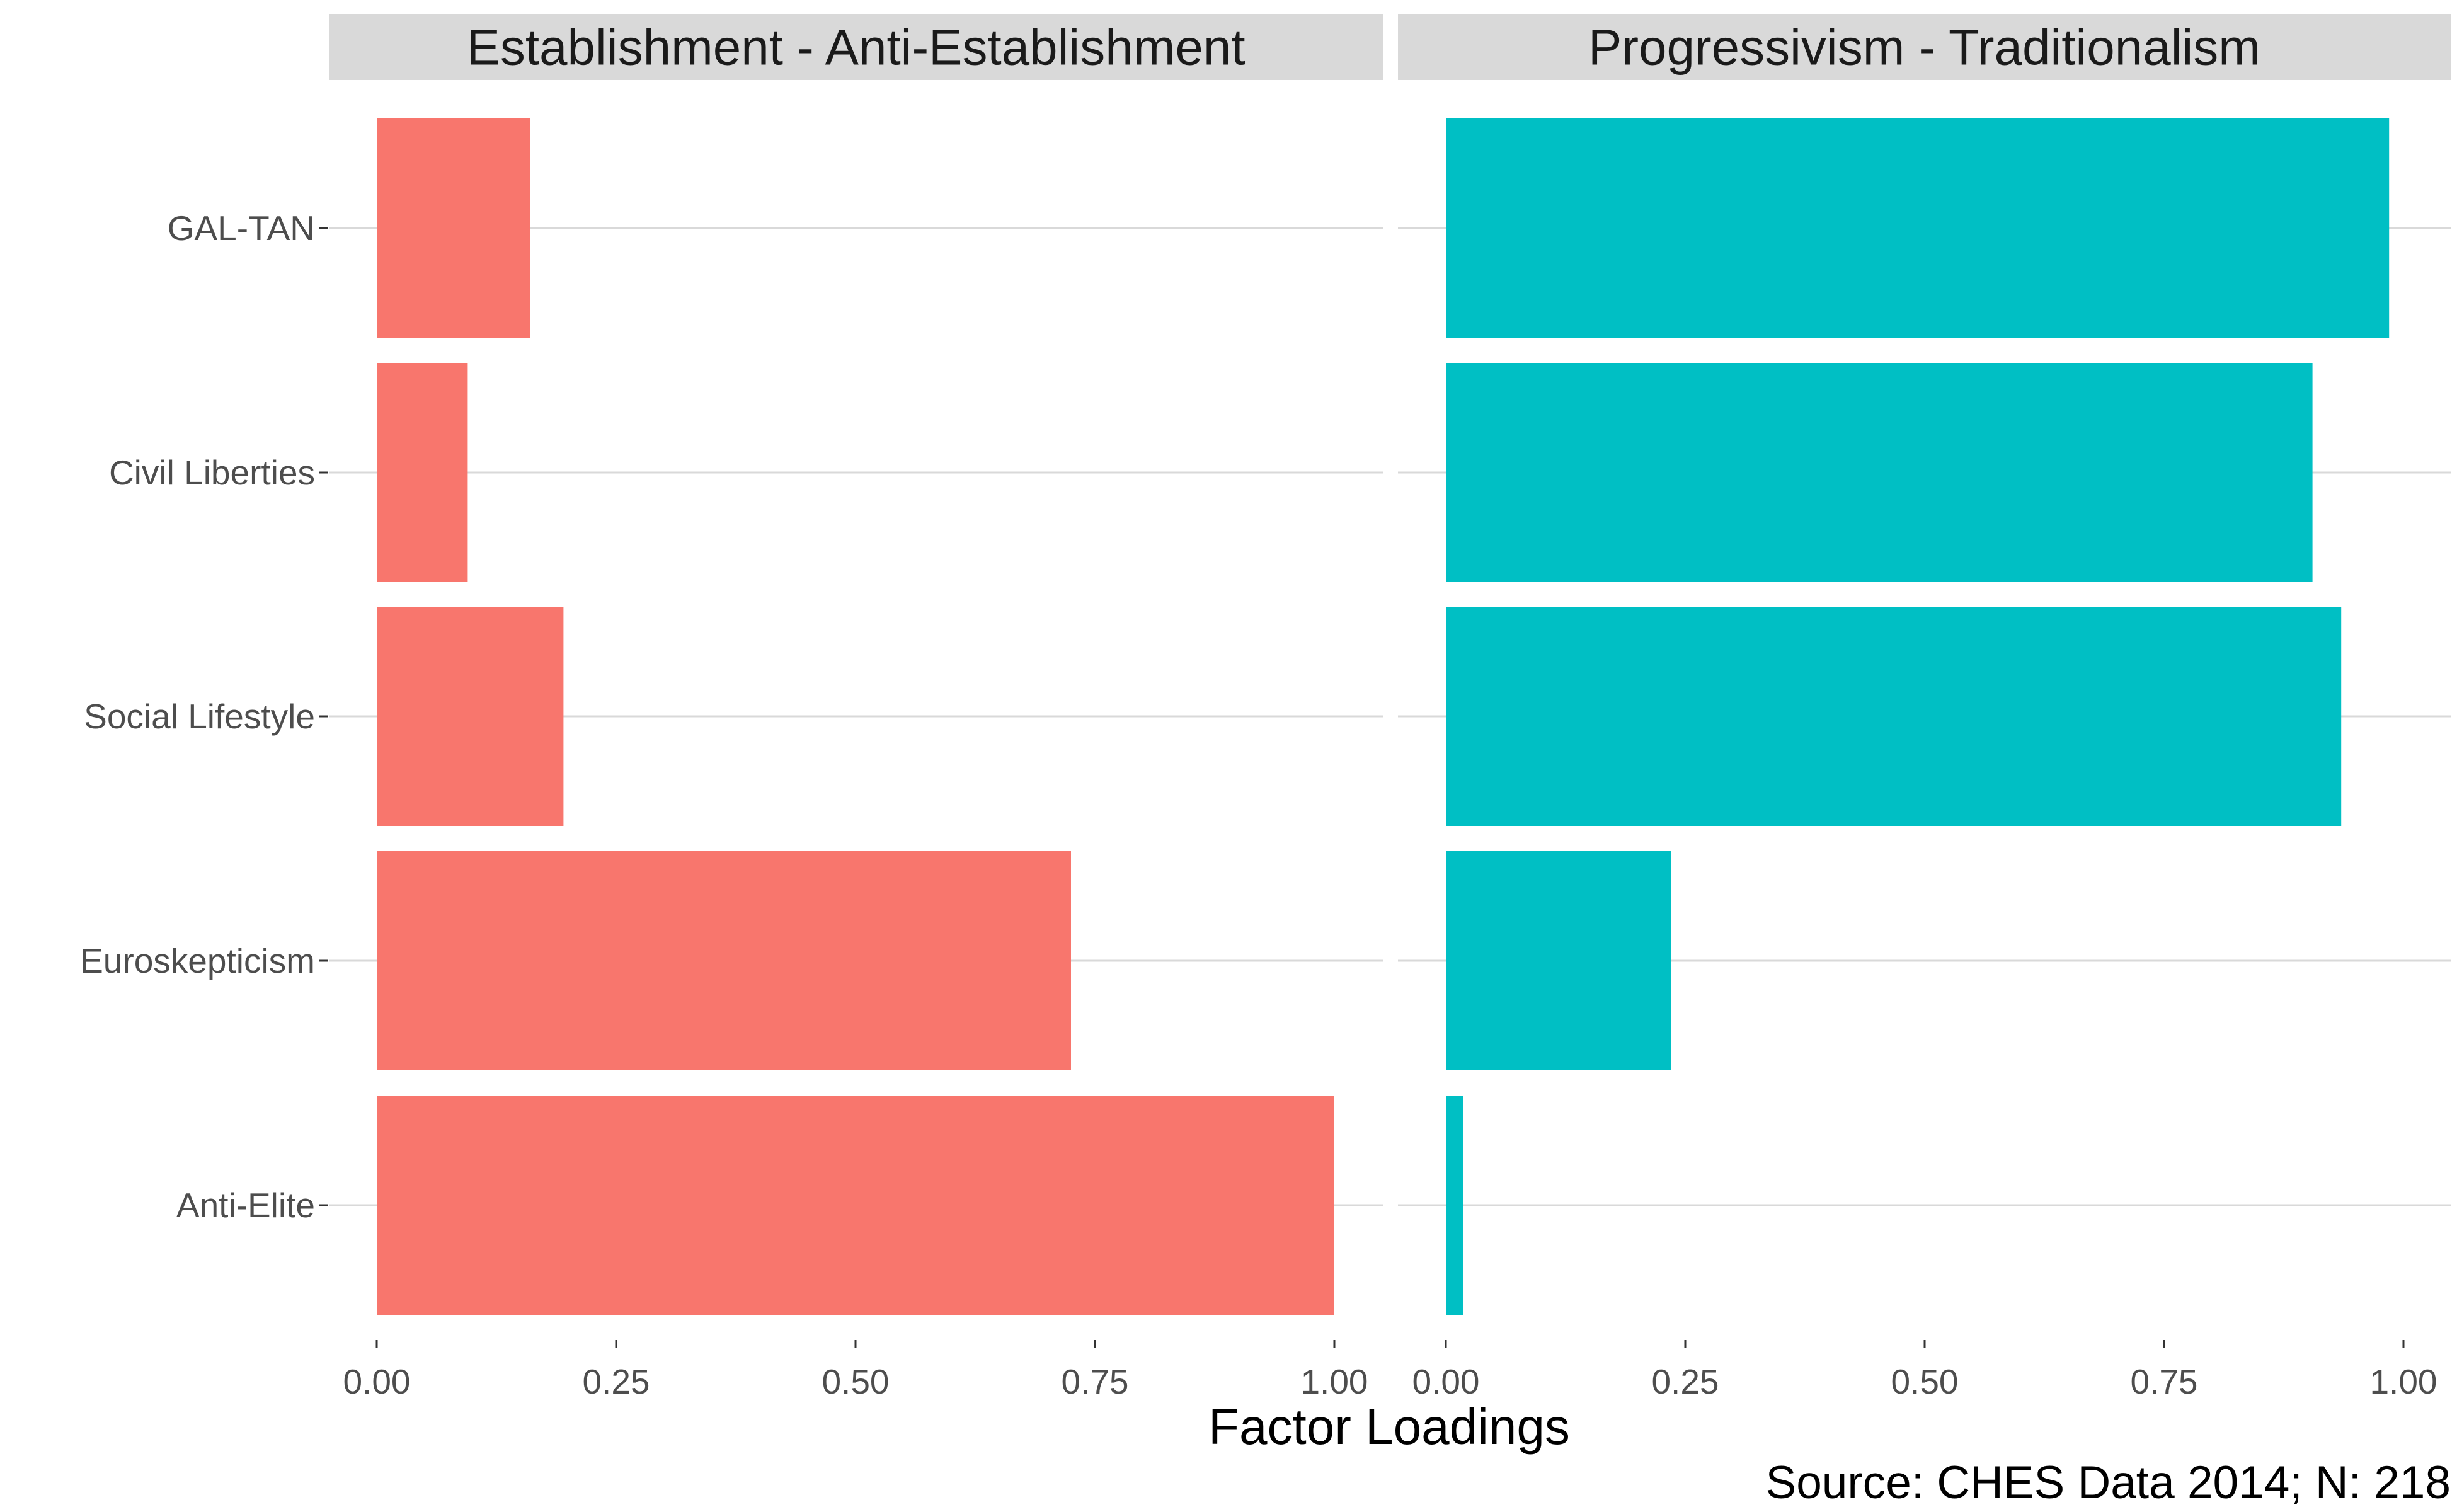  I want to click on x-axis-title: Factor Loadings, so click(1389, 1427).